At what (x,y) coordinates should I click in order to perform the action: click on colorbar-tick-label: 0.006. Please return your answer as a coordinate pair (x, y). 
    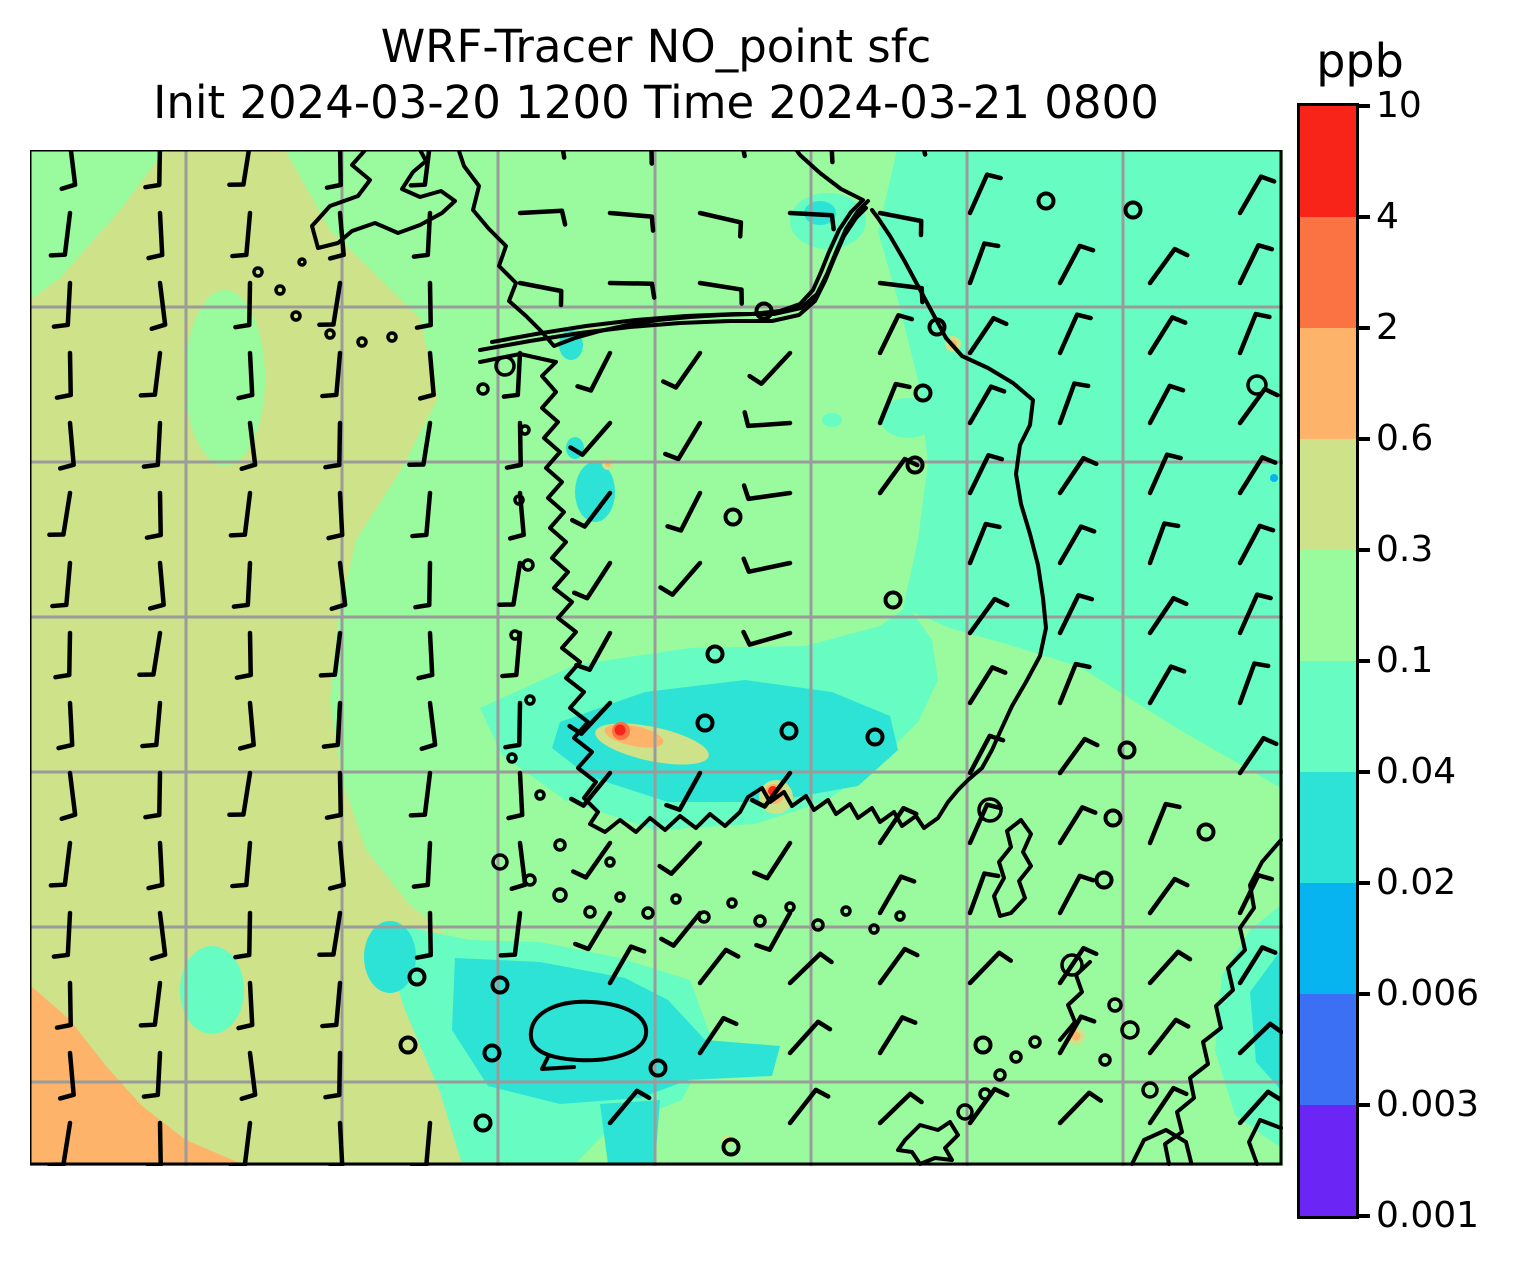
    Looking at the image, I should click on (1428, 993).